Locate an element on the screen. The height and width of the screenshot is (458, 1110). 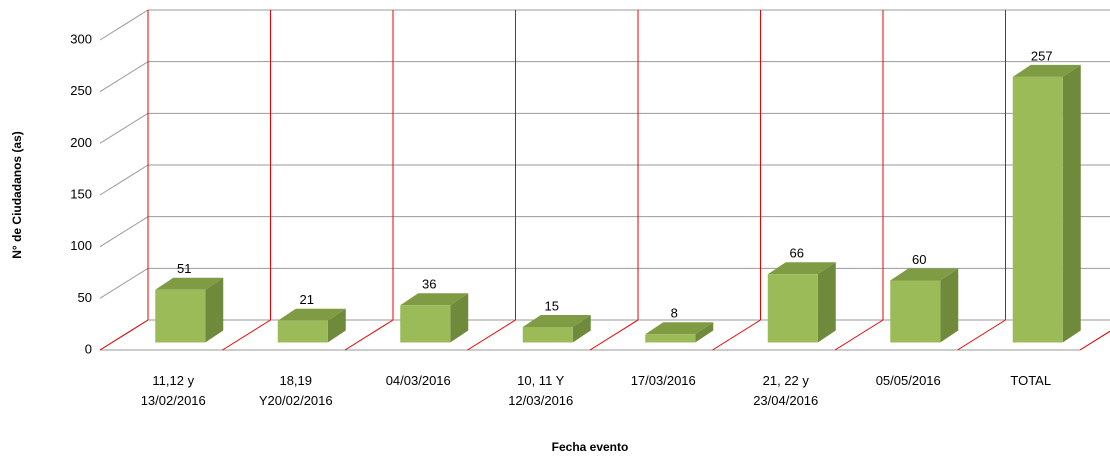
x-tick-label: 05/05/2016 is located at coordinates (908, 380).